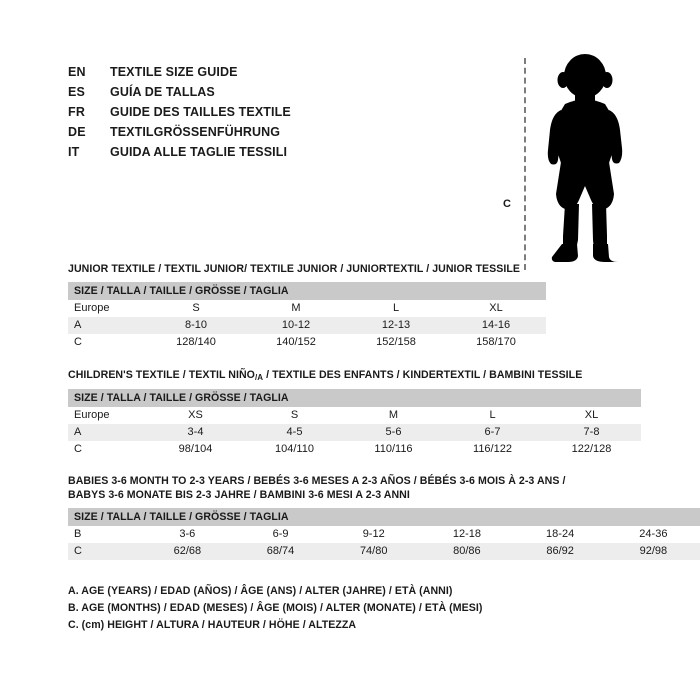 This screenshot has height=700, width=700. I want to click on table-cell: 24-36, so click(653, 534).